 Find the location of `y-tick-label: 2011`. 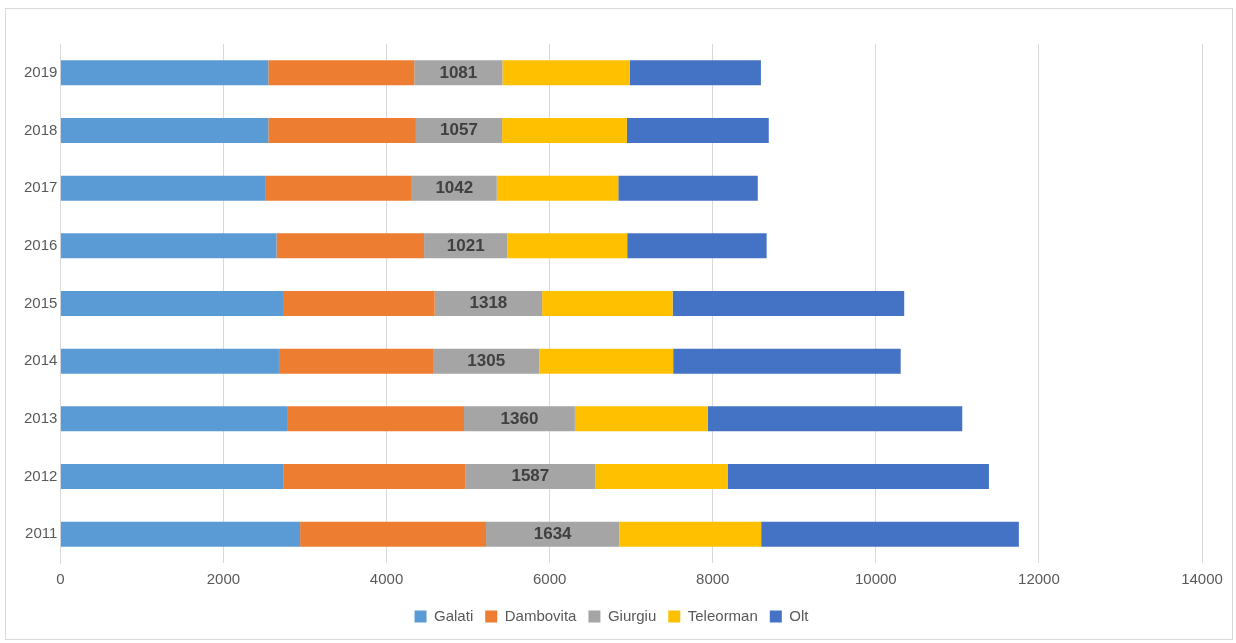

y-tick-label: 2011 is located at coordinates (41, 533).